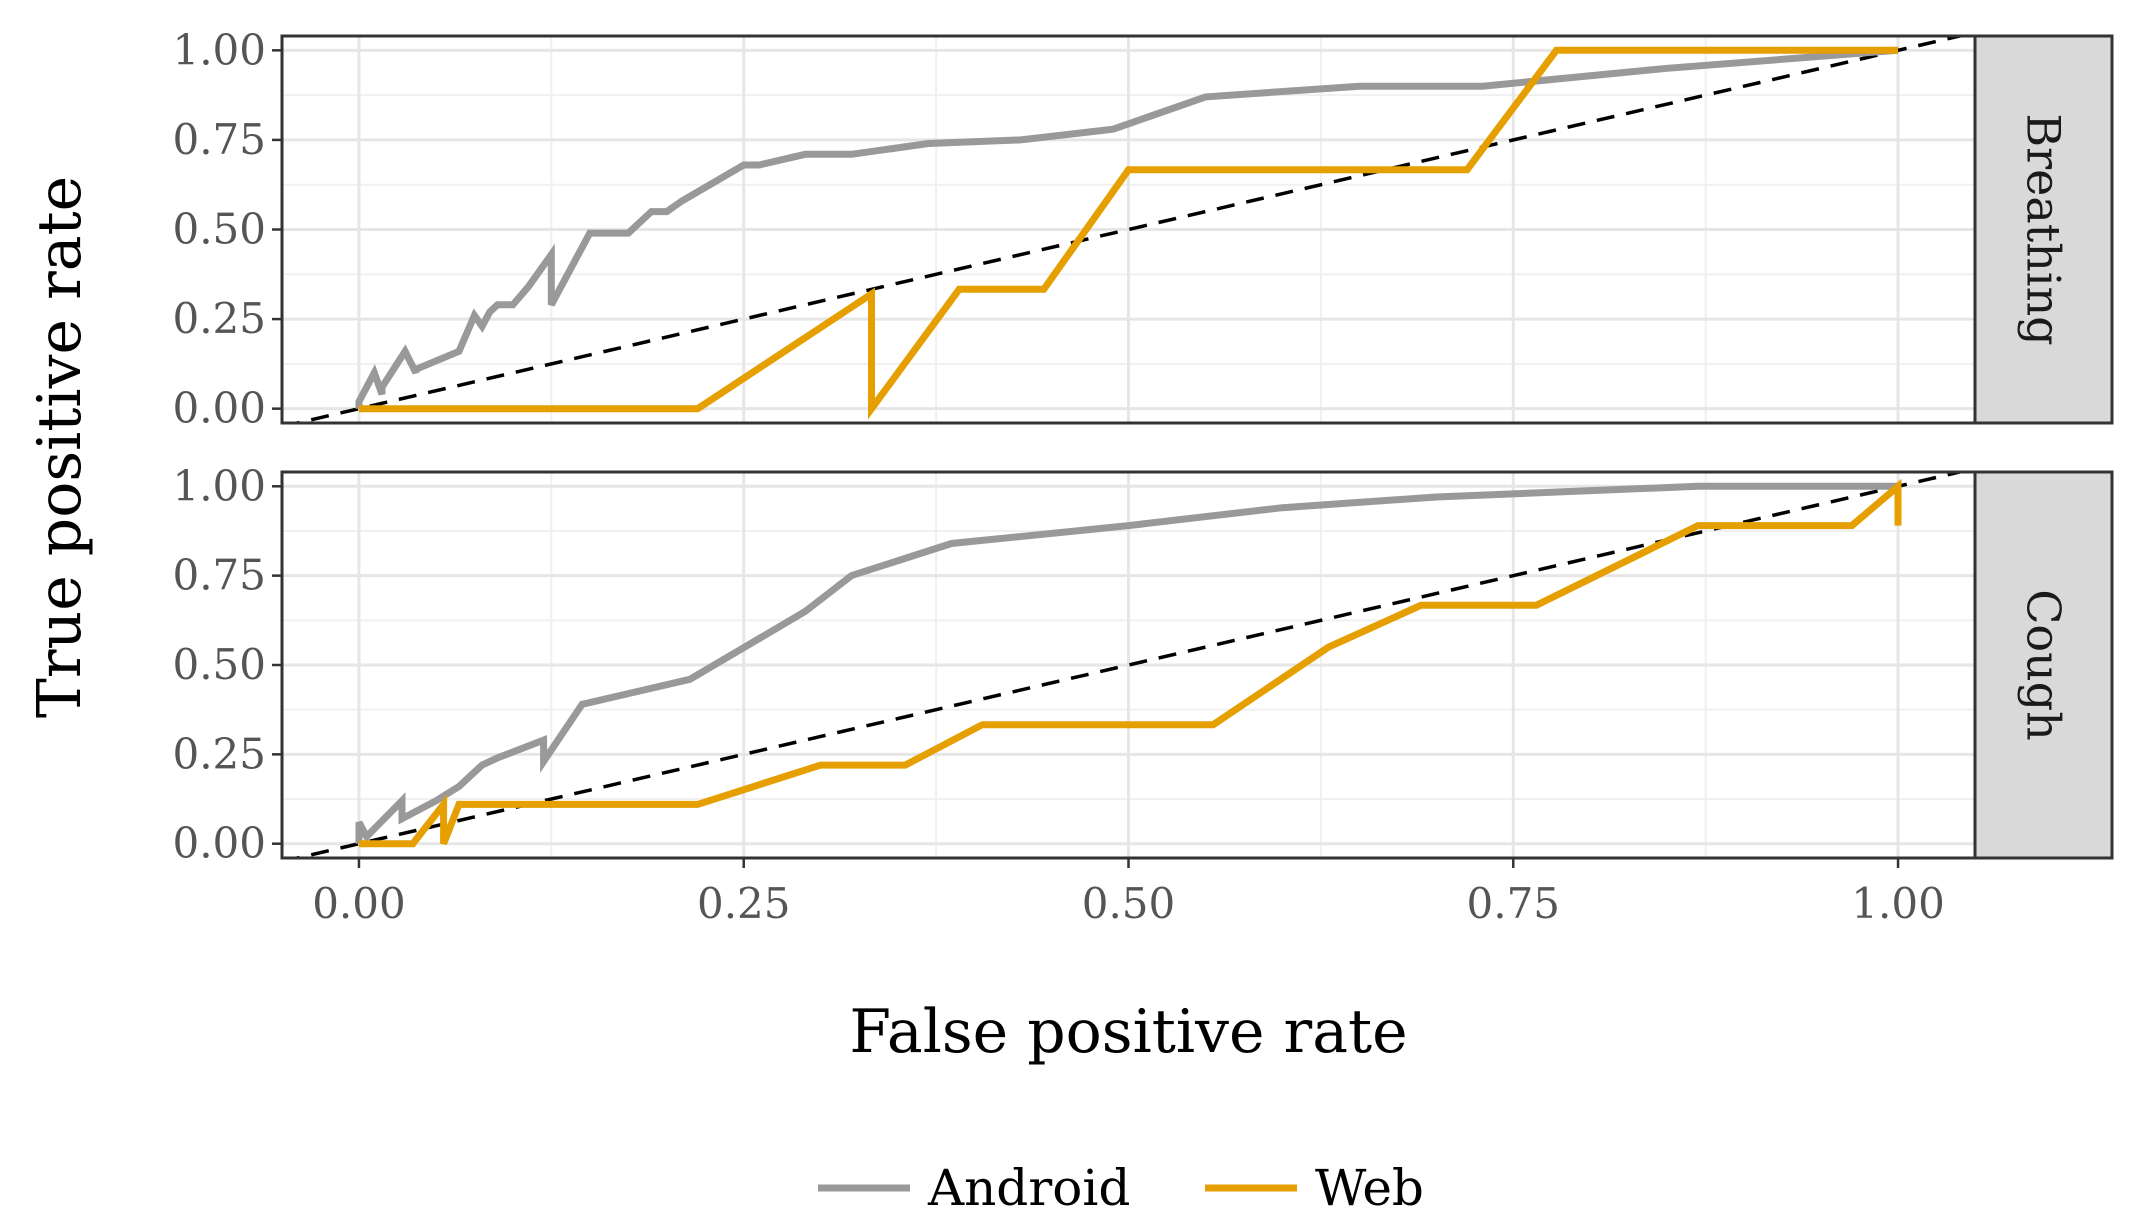 Image resolution: width=2132 pixels, height=1228 pixels. Describe the element at coordinates (744, 903) in the screenshot. I see `x-tick-label: 0.25` at that location.